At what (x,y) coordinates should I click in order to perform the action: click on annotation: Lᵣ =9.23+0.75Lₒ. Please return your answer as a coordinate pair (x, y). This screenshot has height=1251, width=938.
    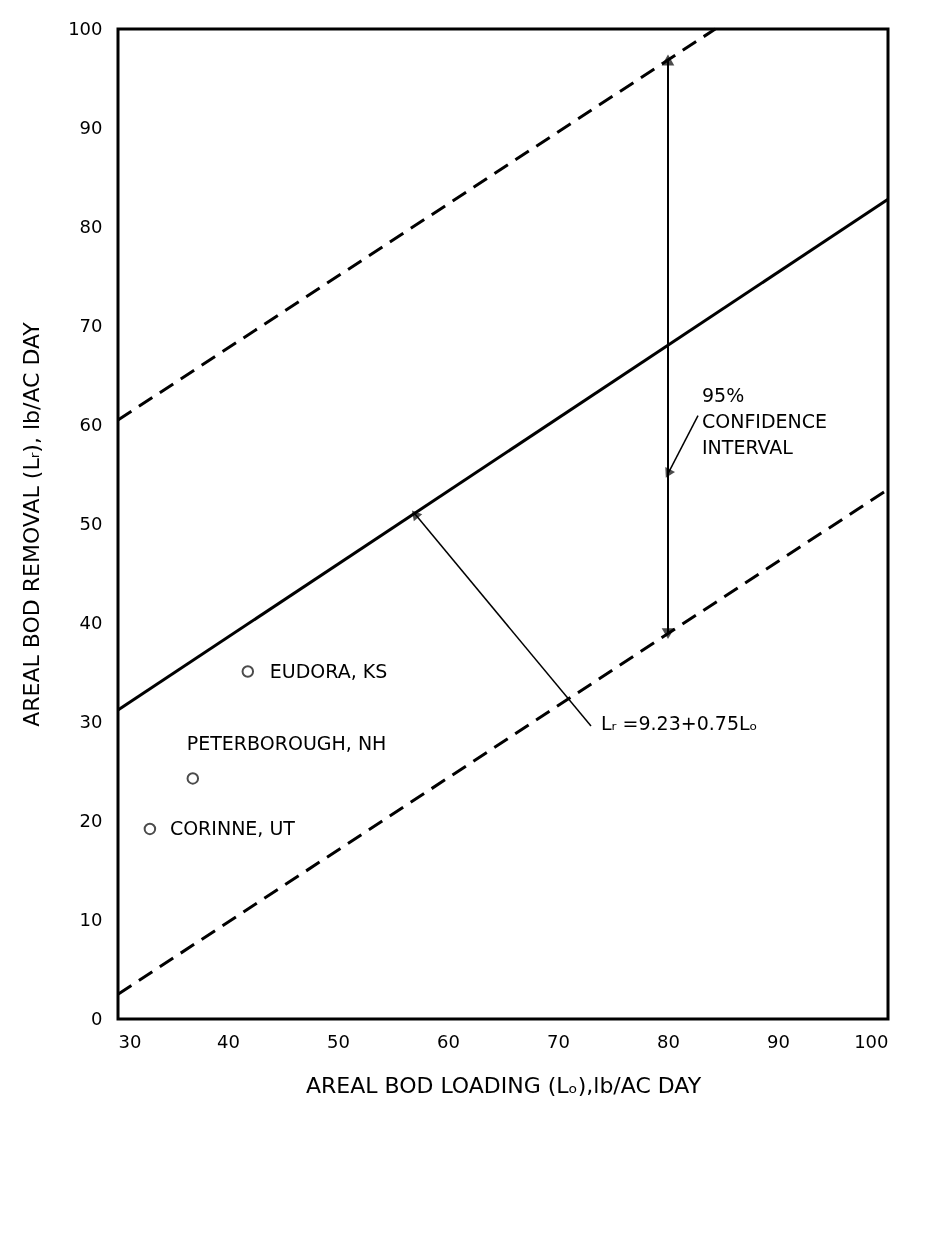
    Looking at the image, I should click on (679, 723).